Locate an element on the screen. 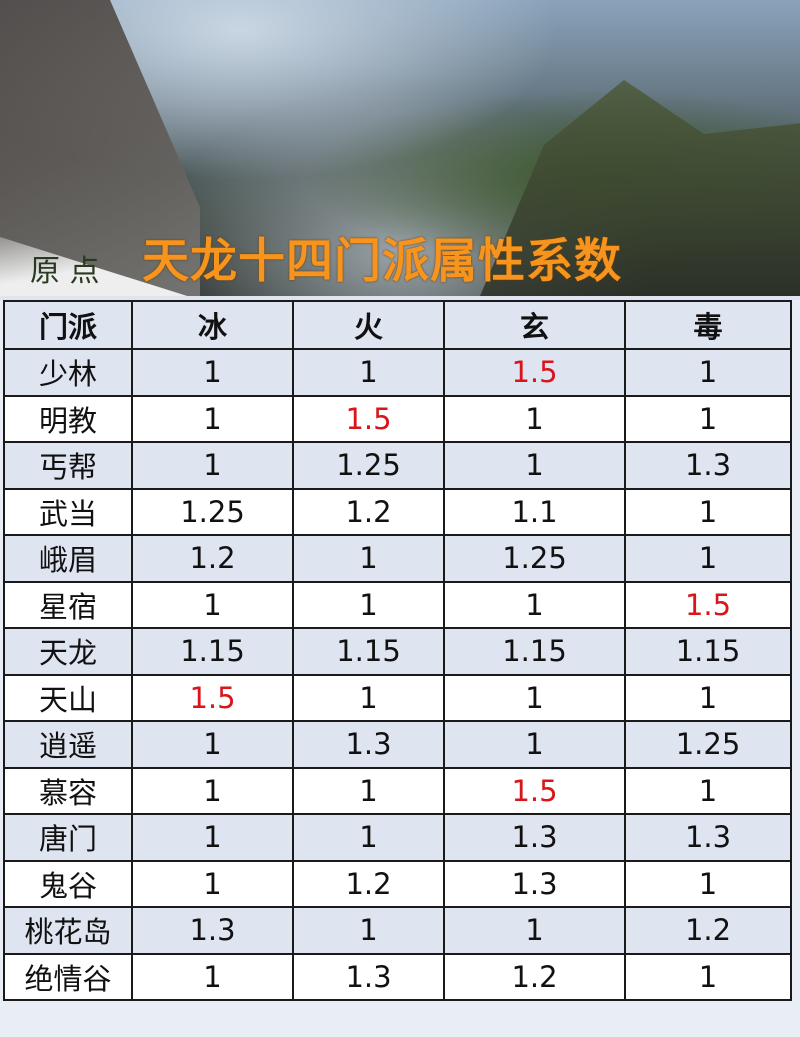 The image size is (800, 1037). header-mystic: 玄 is located at coordinates (534, 325).